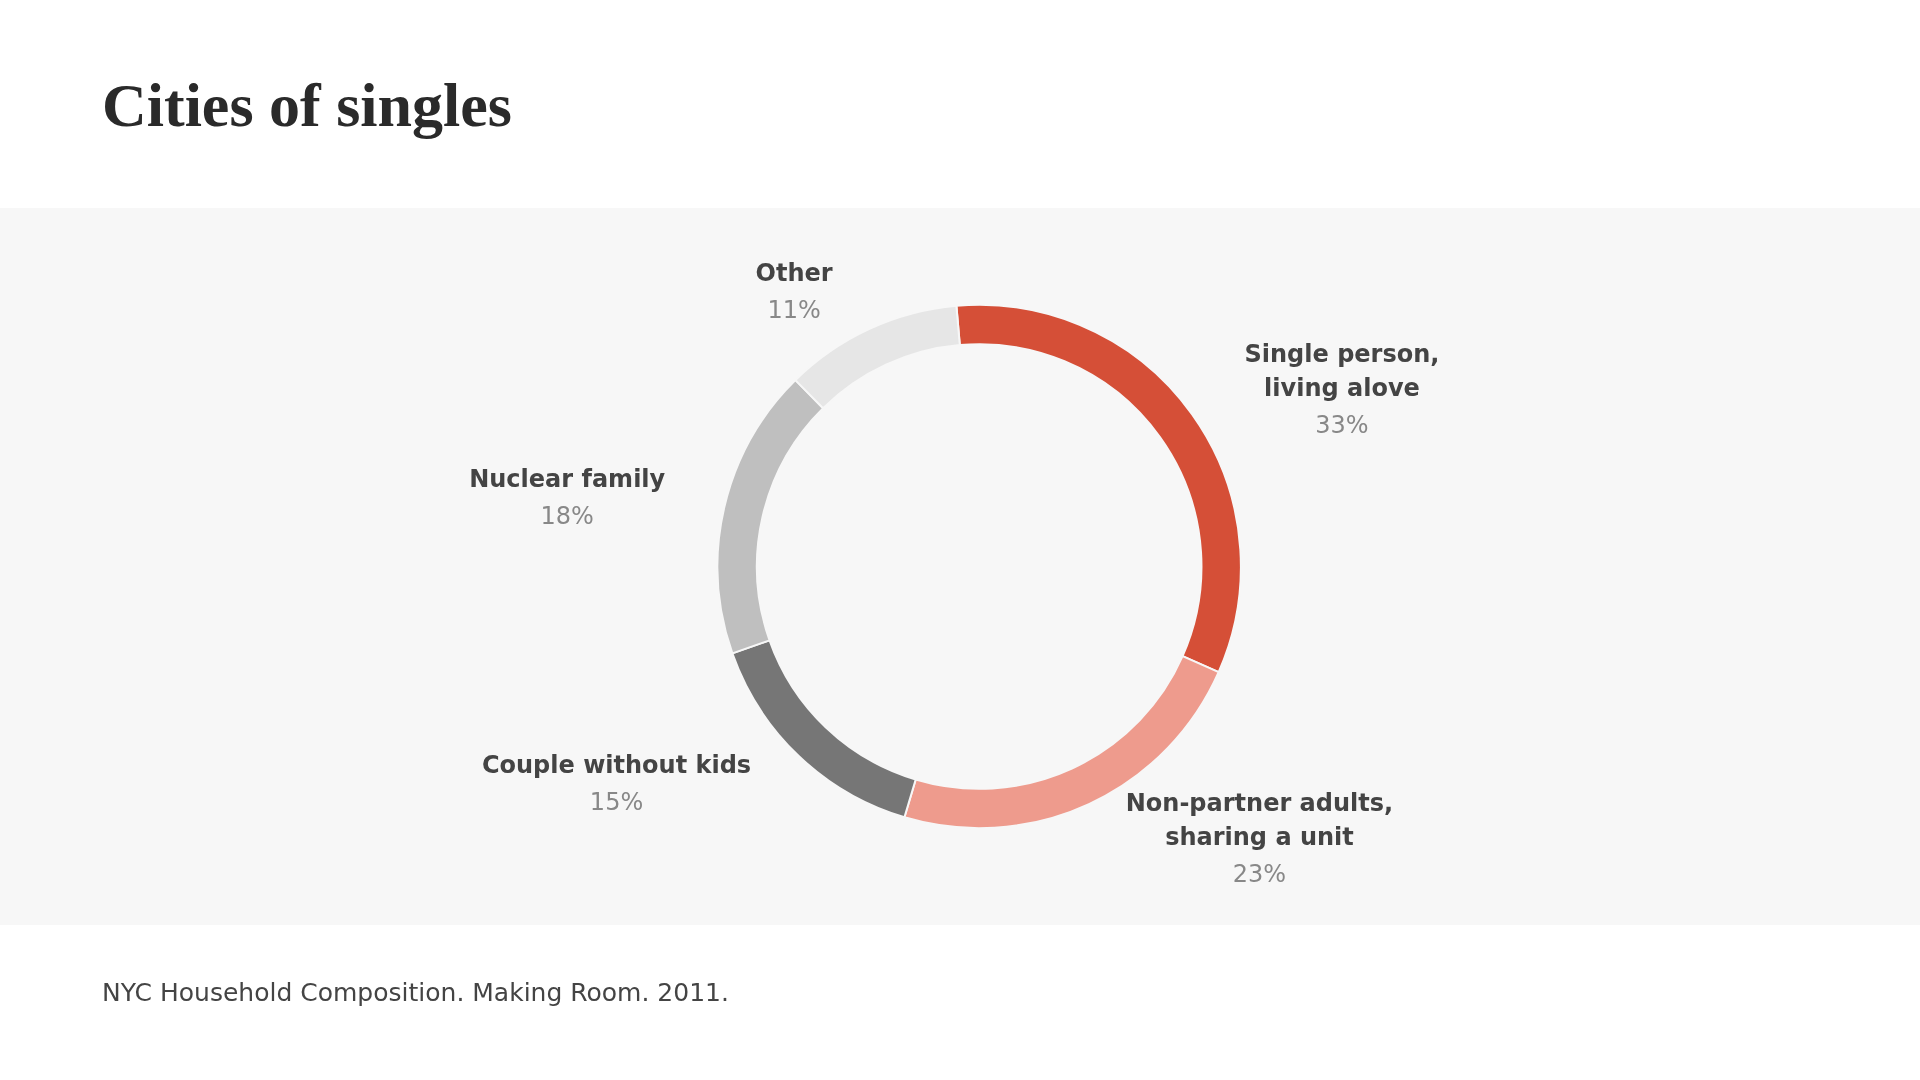 The height and width of the screenshot is (1080, 1920). I want to click on slice-label: Other, so click(794, 272).